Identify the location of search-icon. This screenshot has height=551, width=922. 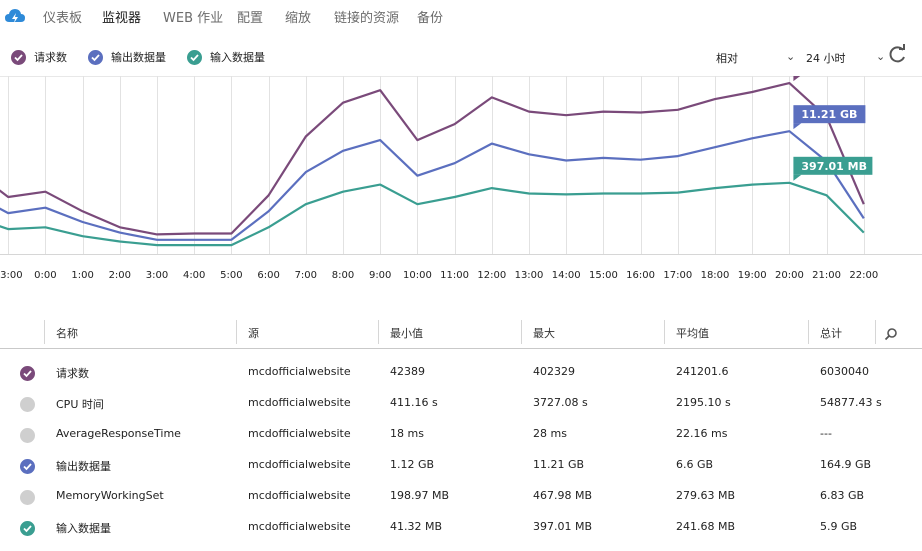
(891, 335).